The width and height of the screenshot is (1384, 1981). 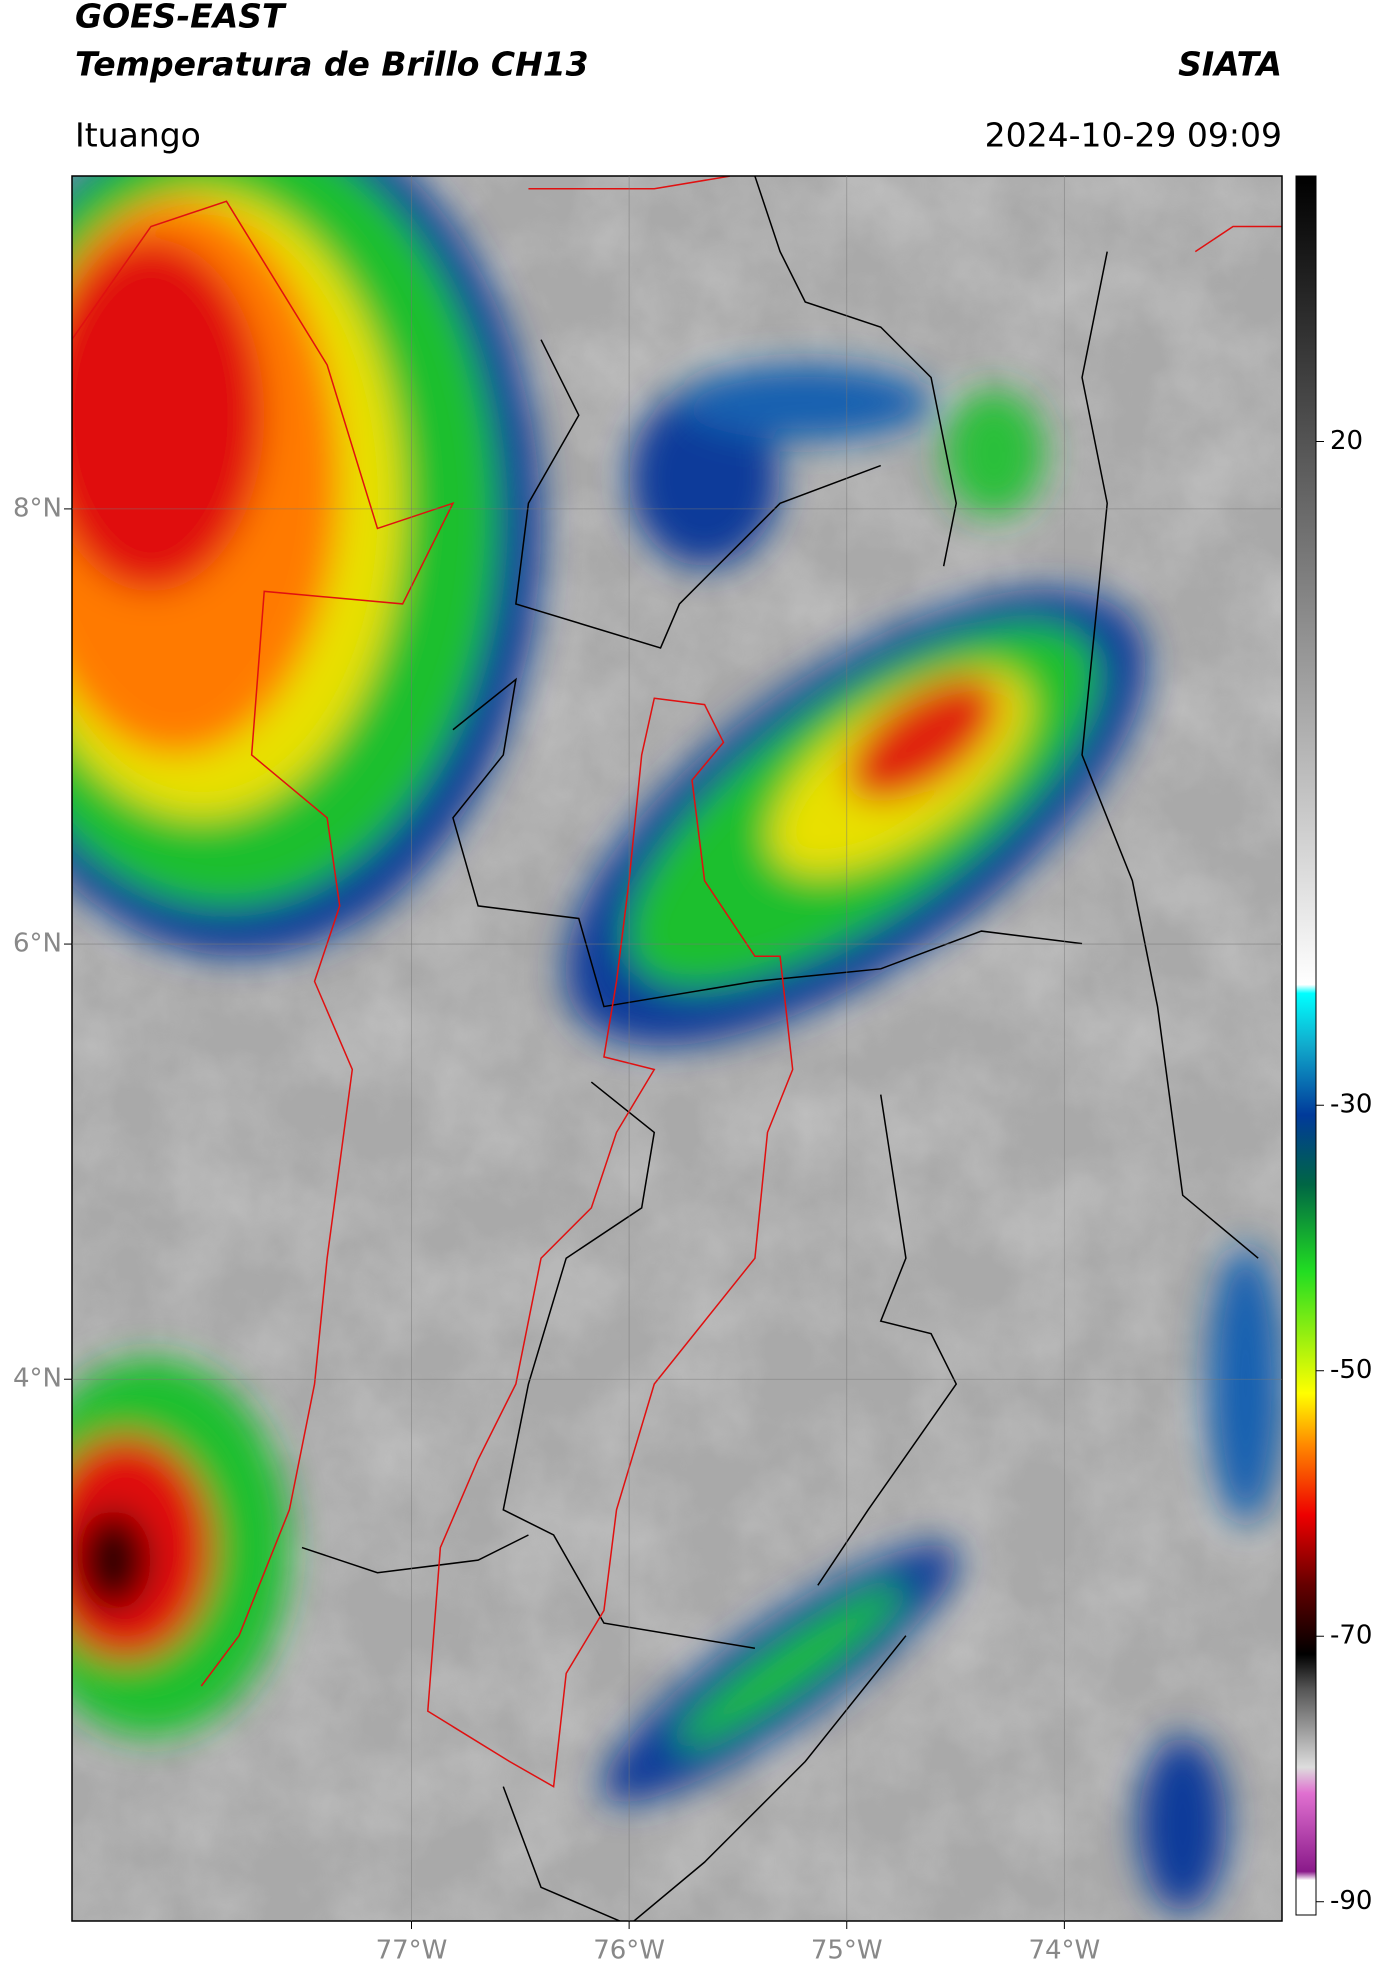 I want to click on title: GOES-EAST, so click(x=181, y=18).